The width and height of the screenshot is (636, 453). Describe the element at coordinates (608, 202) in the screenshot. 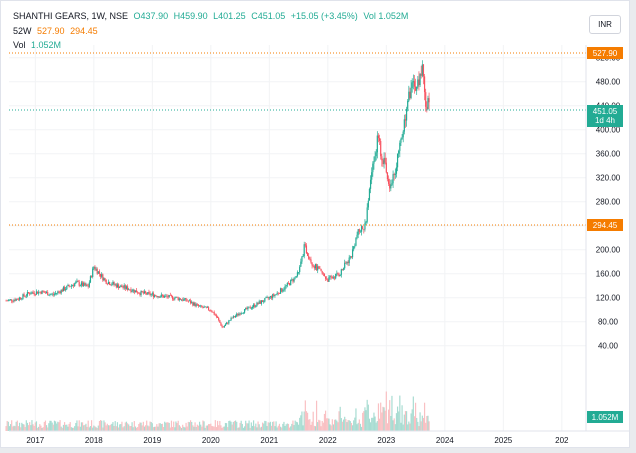

I see `y-tick-label: 280.00` at that location.